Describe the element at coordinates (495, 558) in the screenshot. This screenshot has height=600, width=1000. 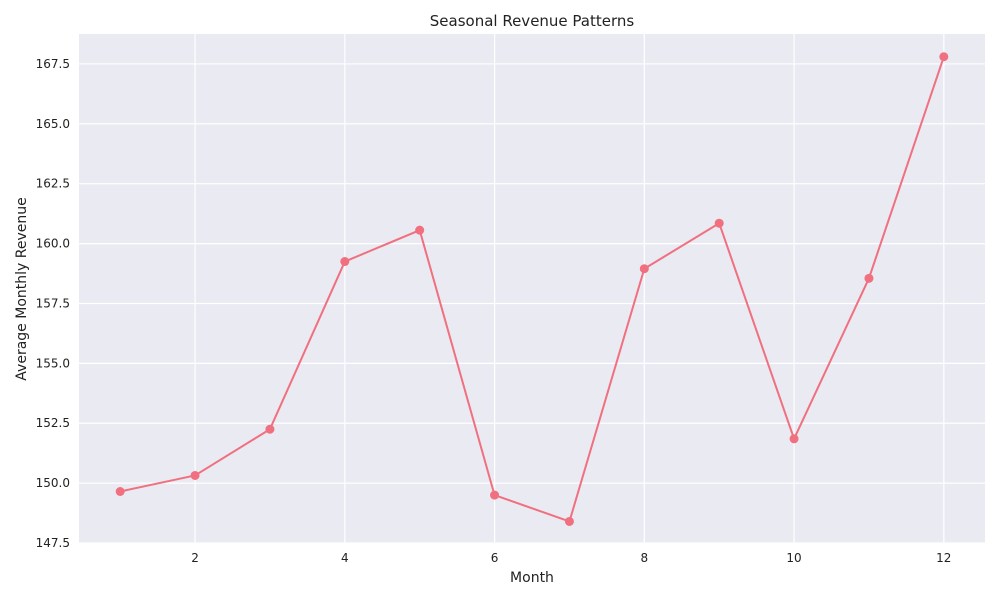
I see `x-tick-label: 6` at that location.